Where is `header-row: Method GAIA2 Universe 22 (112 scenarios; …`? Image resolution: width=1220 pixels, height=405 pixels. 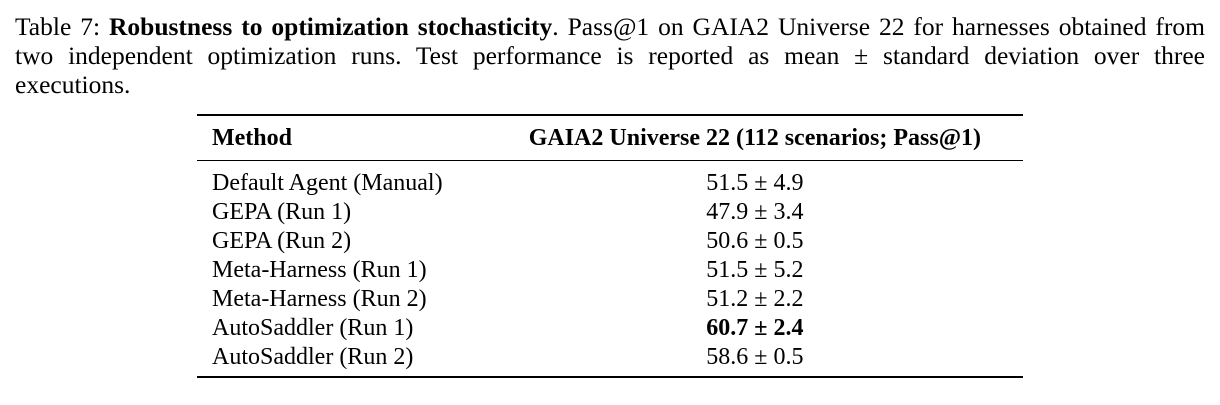 header-row: Method GAIA2 Universe 22 (112 scenarios; … is located at coordinates (610, 138).